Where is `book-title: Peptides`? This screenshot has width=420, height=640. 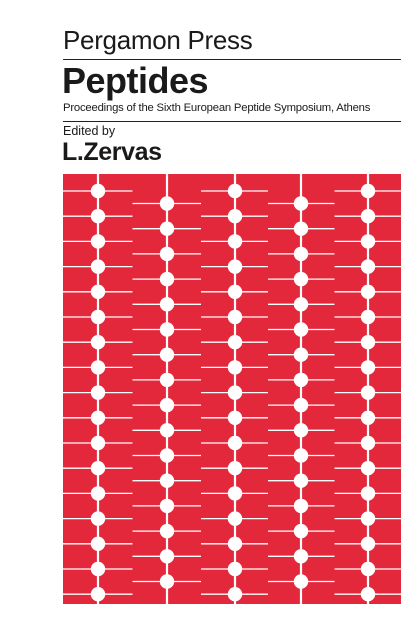 book-title: Peptides is located at coordinates (135, 80).